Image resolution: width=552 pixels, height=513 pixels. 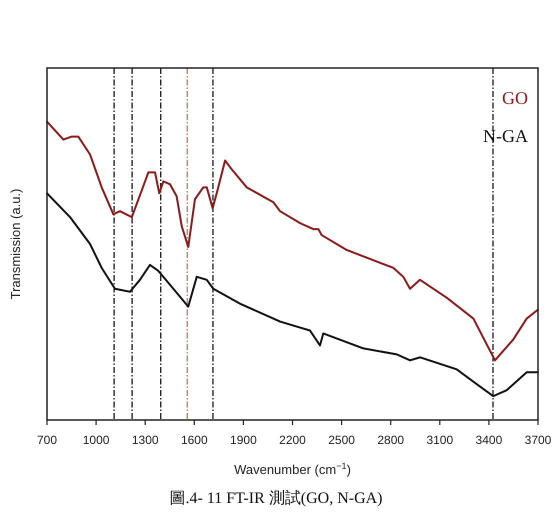 What do you see at coordinates (440, 440) in the screenshot?
I see `x-tick-label: 3100` at bounding box center [440, 440].